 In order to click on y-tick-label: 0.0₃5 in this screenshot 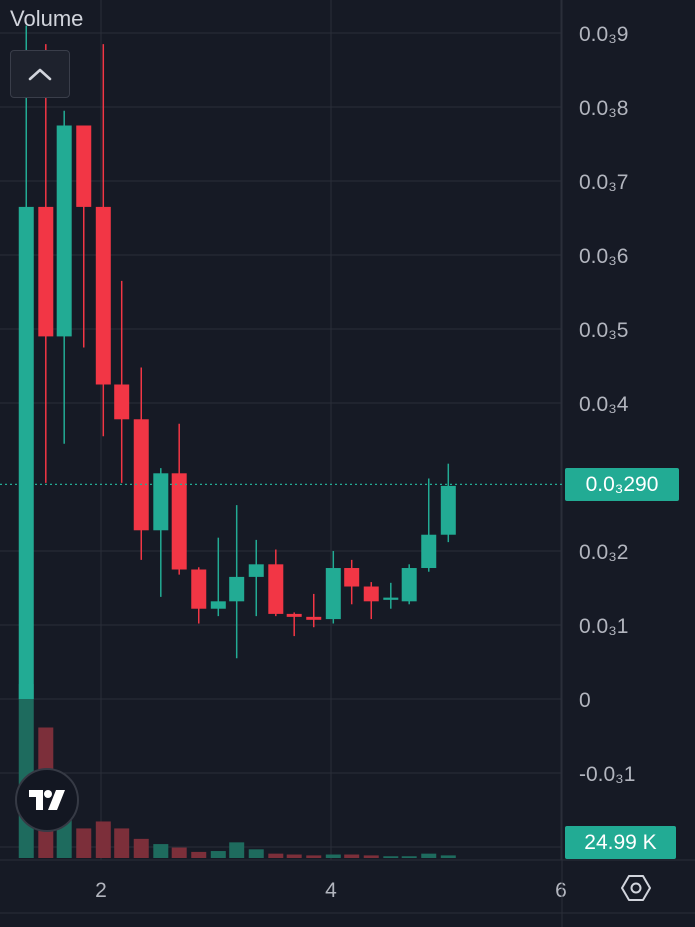, I will do `click(603, 330)`.